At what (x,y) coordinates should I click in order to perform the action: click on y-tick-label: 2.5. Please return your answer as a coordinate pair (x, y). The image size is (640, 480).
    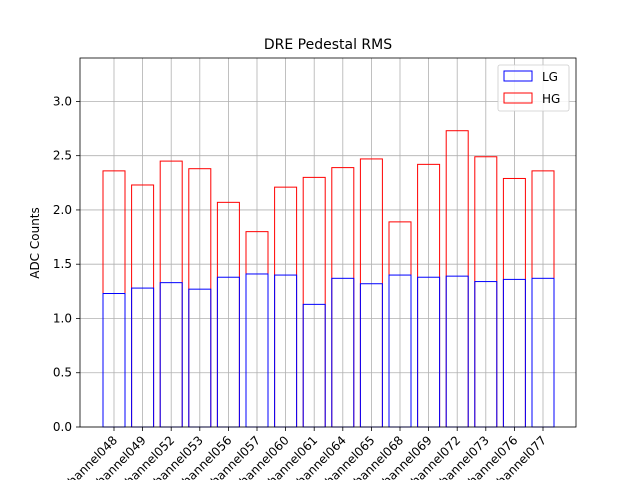
    Looking at the image, I should click on (62, 156).